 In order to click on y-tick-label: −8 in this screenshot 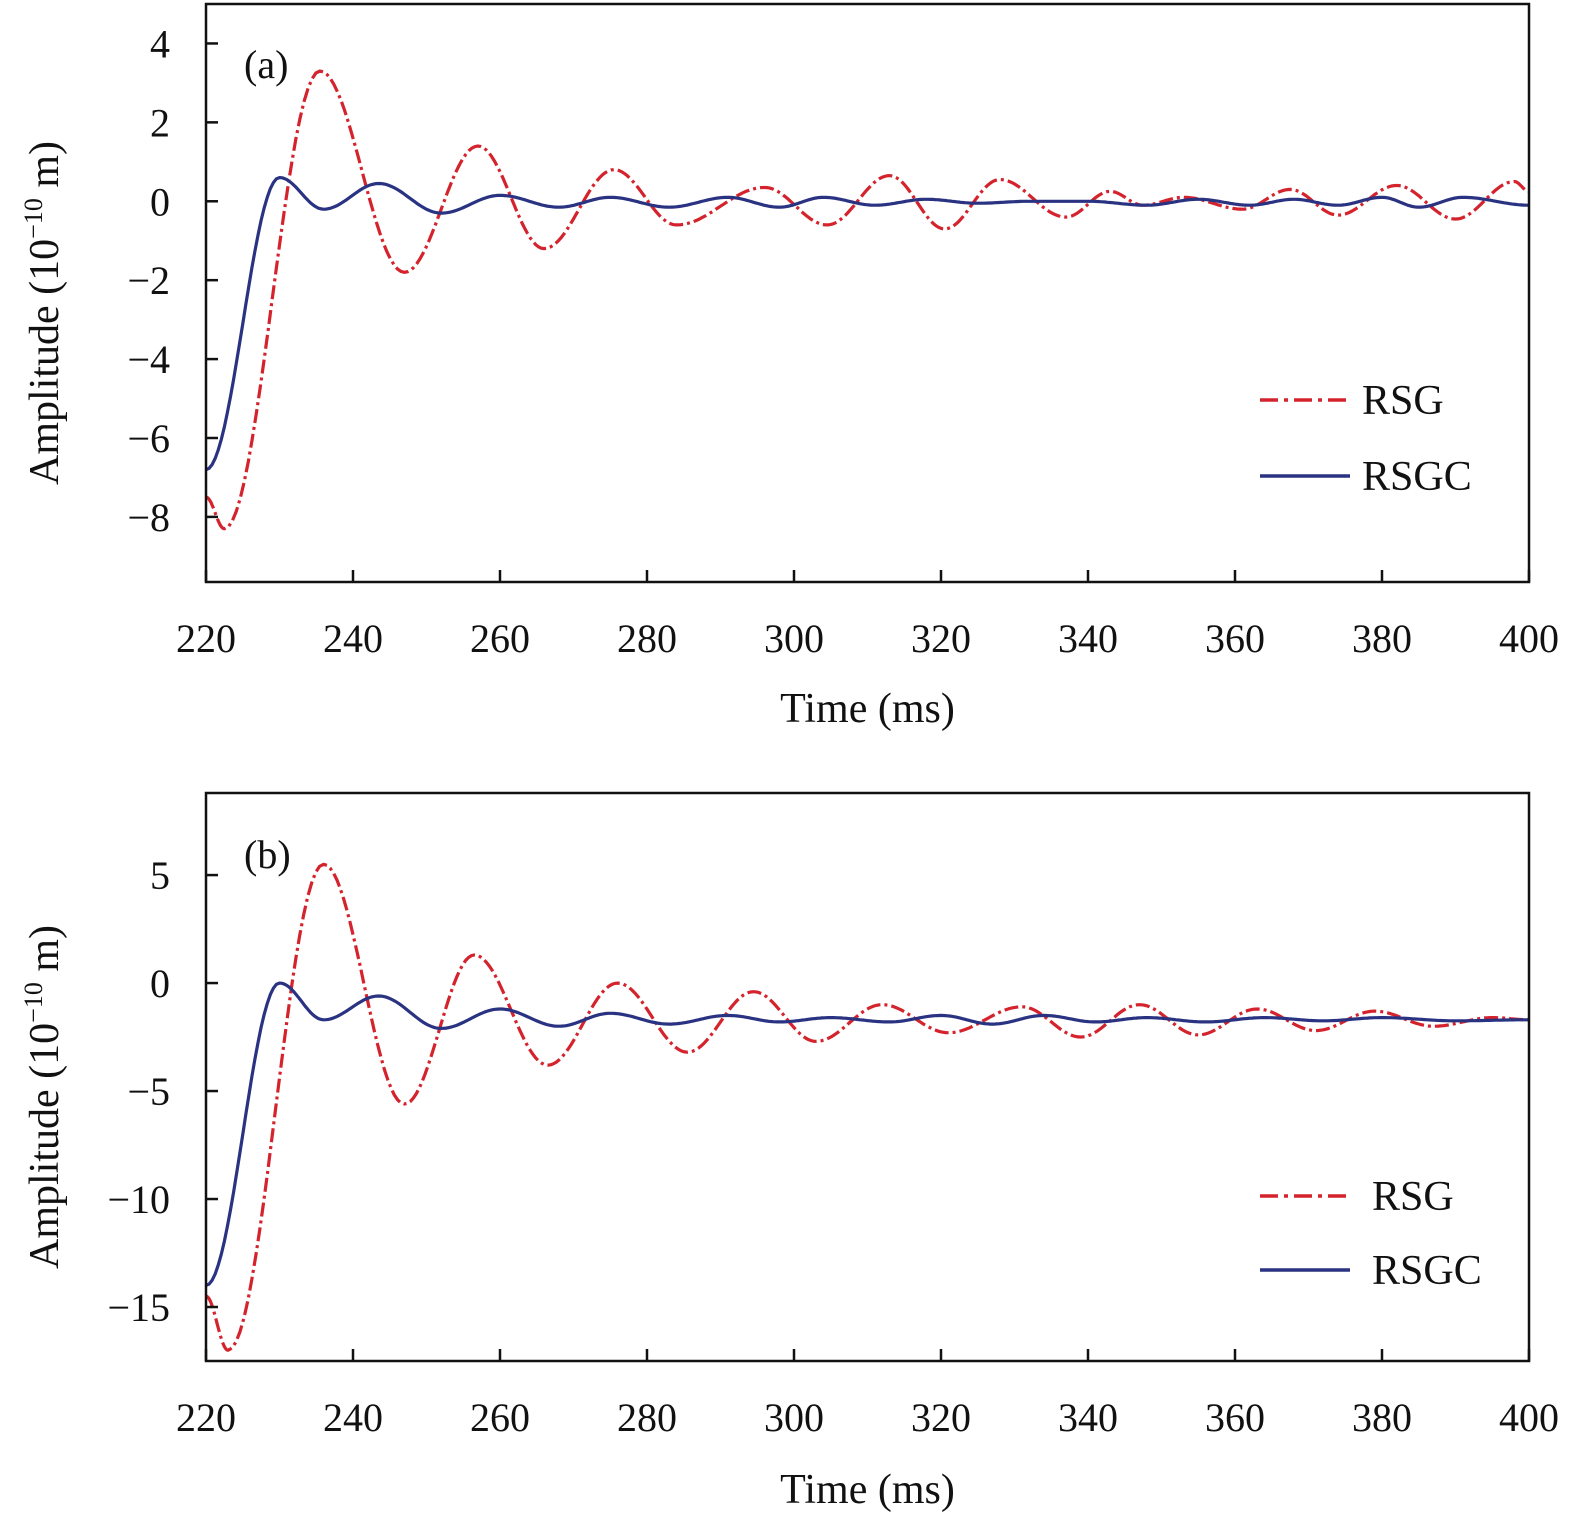, I will do `click(148, 517)`.